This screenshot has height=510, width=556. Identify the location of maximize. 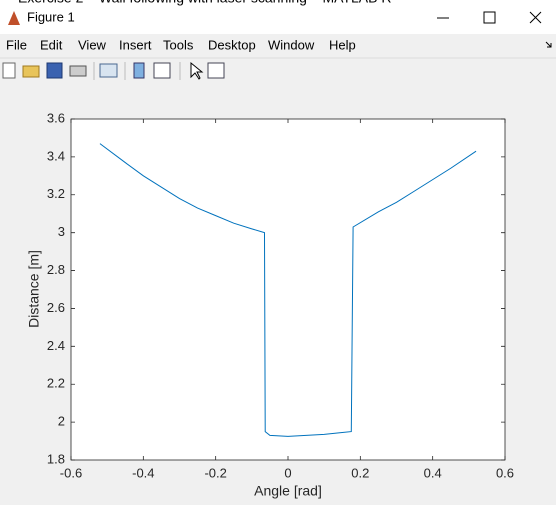
(489, 17).